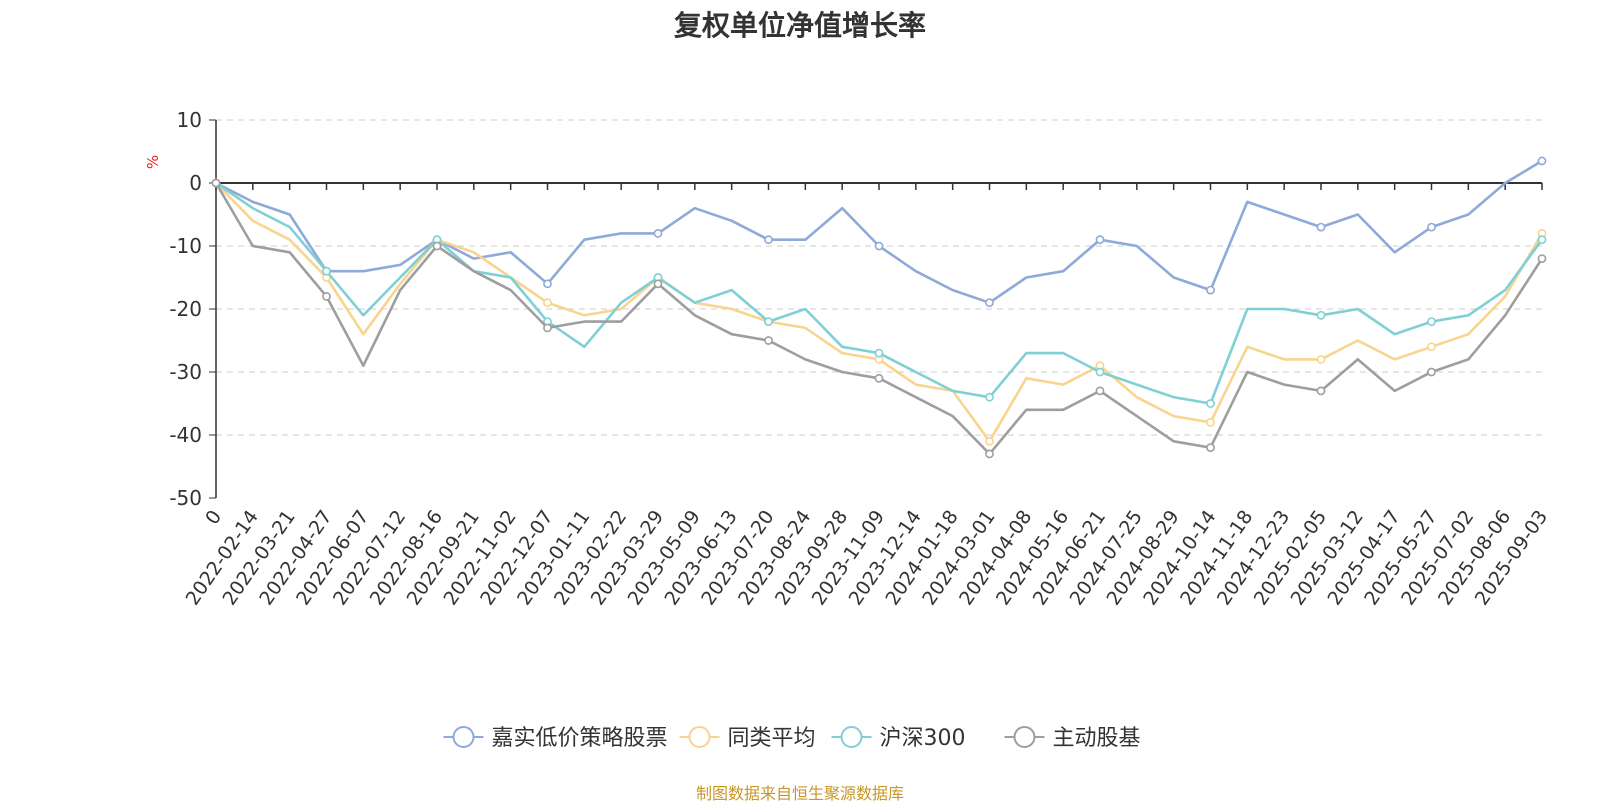 Image resolution: width=1600 pixels, height=804 pixels. I want to click on chart-title: 复权单位净值增长率, so click(799, 25).